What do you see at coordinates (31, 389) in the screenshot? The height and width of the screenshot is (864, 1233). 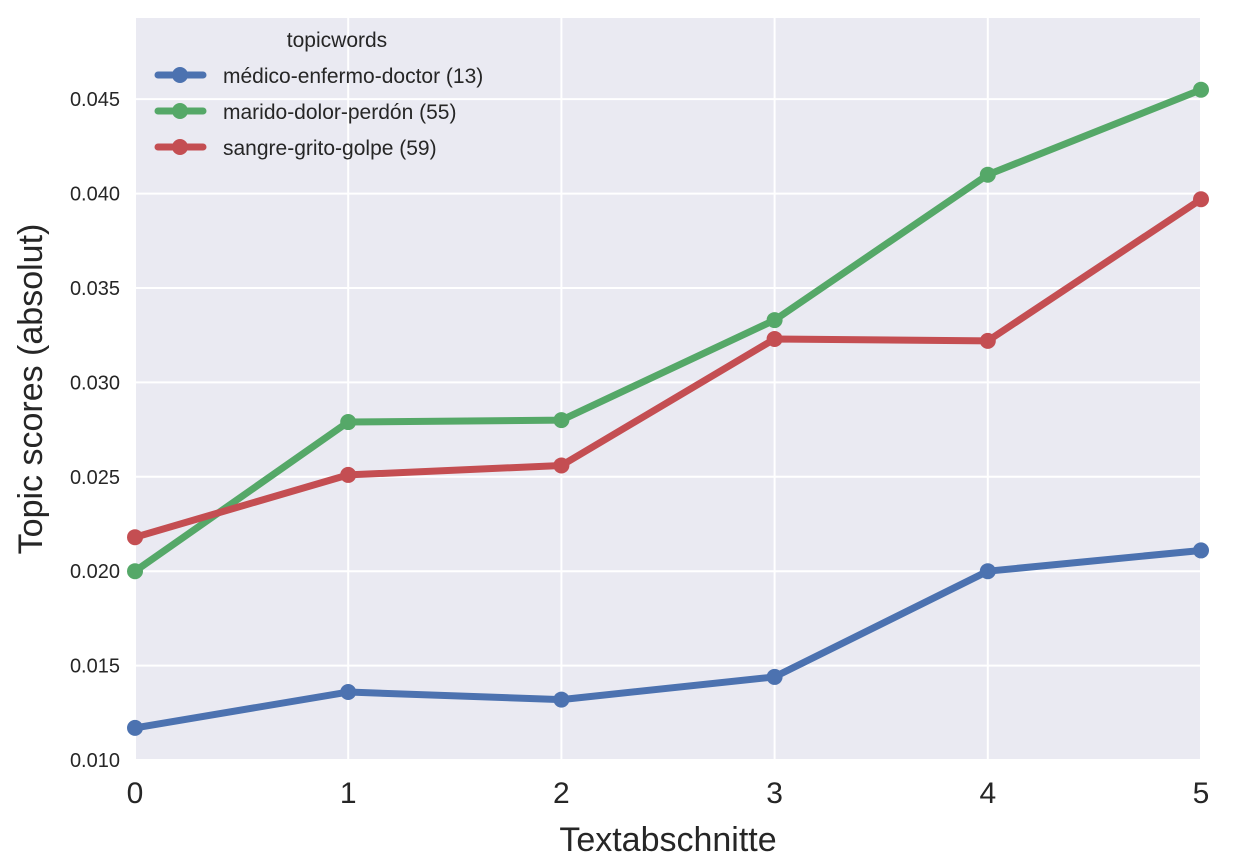 I see `y-axis-label: Topic scores (absolut)` at bounding box center [31, 389].